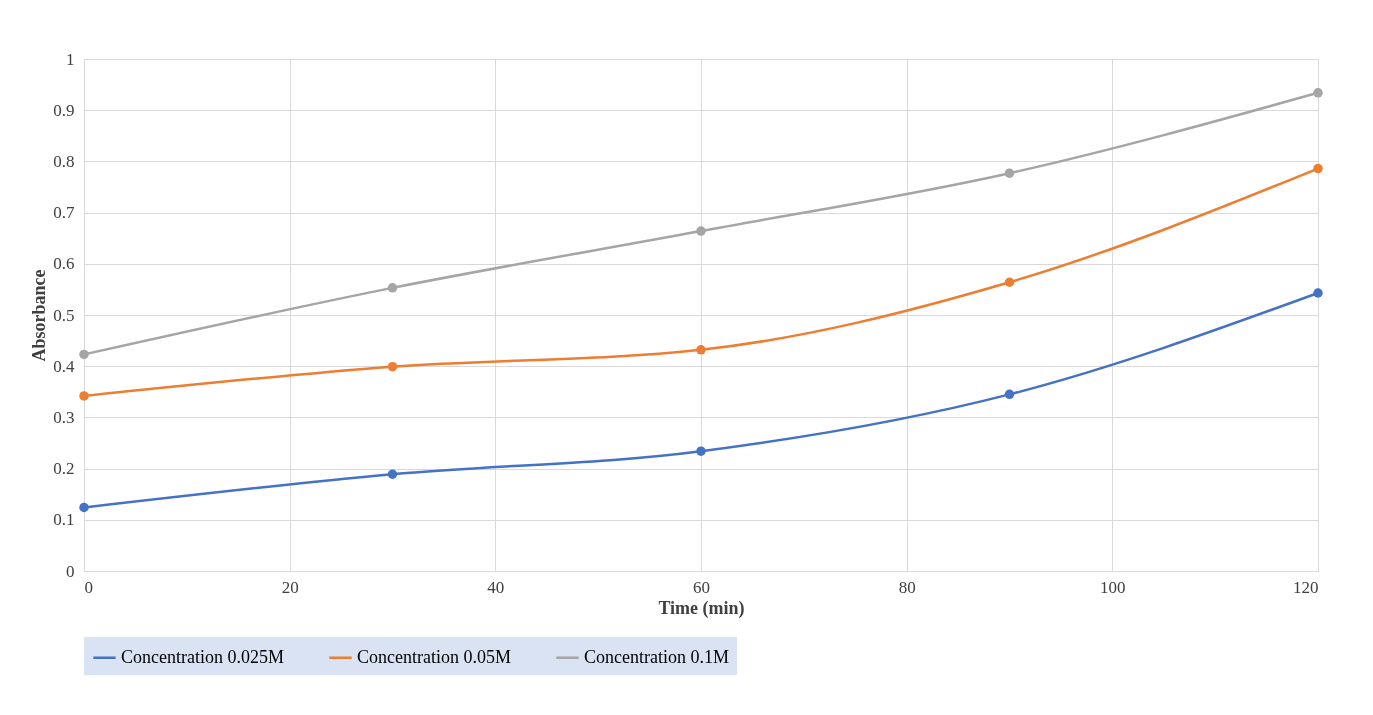 This screenshot has width=1373, height=715. What do you see at coordinates (64, 366) in the screenshot?
I see `y-tick-label: 0.4` at bounding box center [64, 366].